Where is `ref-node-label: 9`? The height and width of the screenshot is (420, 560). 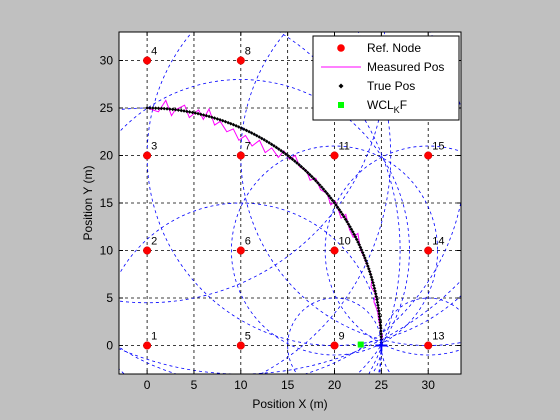
ref-node-label: 9 is located at coordinates (342, 337).